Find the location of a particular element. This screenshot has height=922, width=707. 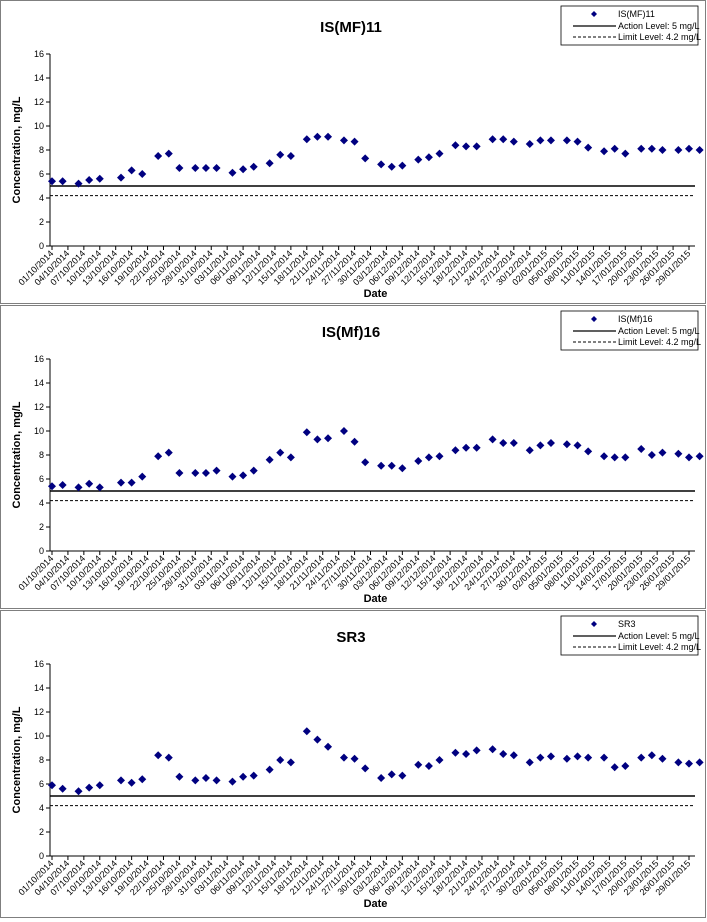

legend-series-label: SR3 is located at coordinates (627, 624).